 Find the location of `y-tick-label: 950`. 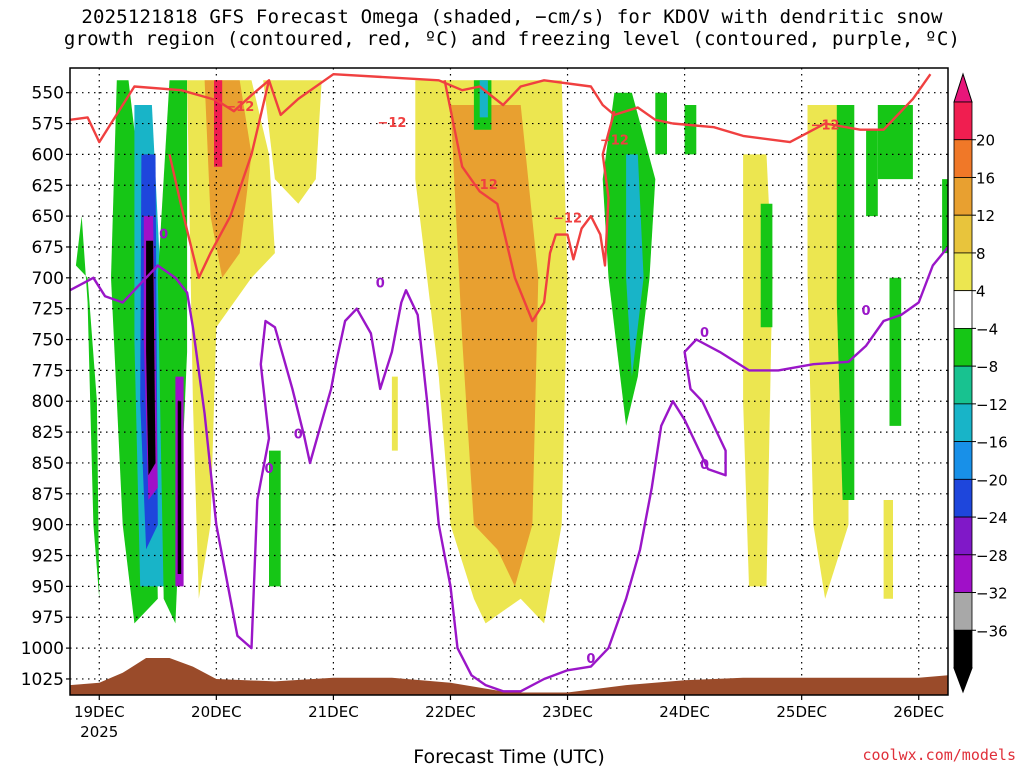

y-tick-label: 950 is located at coordinates (48, 587).